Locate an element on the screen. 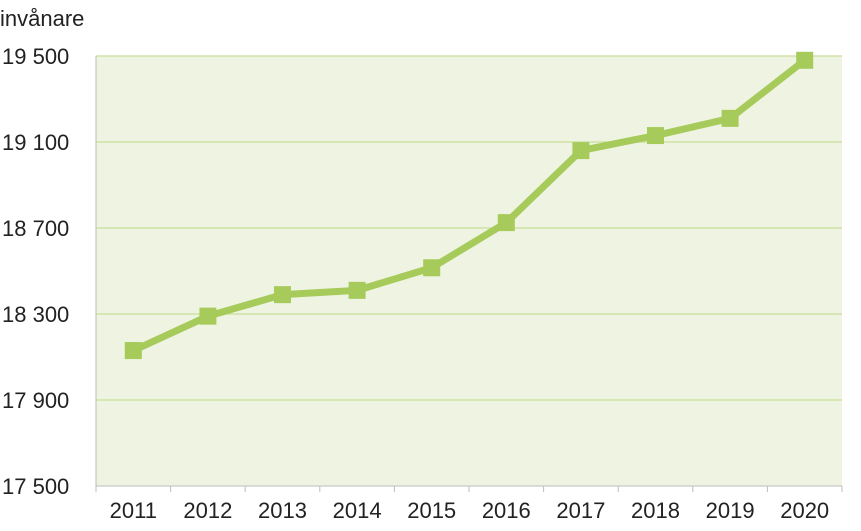 Image resolution: width=861 pixels, height=531 pixels. x-tick-label: 2020 is located at coordinates (804, 510).